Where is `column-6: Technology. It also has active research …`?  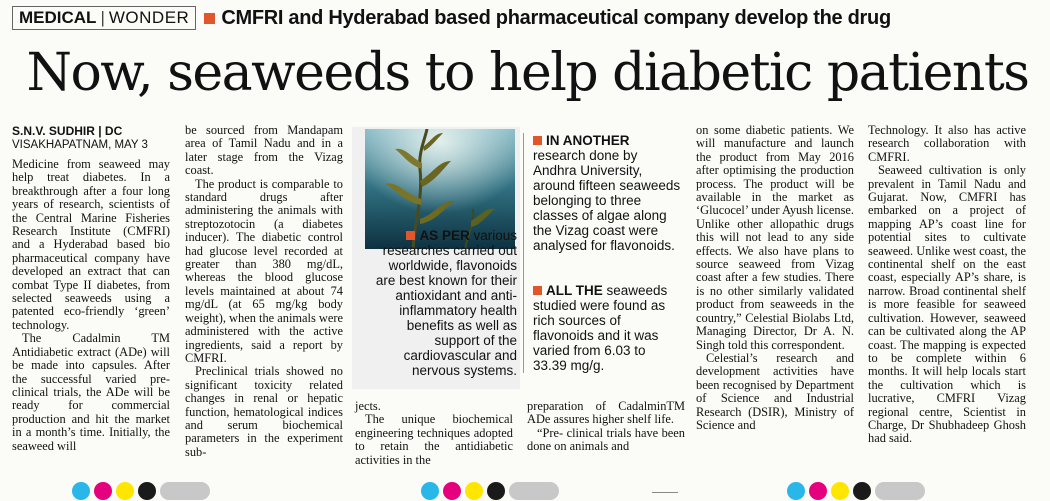 column-6: Technology. It also has active research … is located at coordinates (947, 284).